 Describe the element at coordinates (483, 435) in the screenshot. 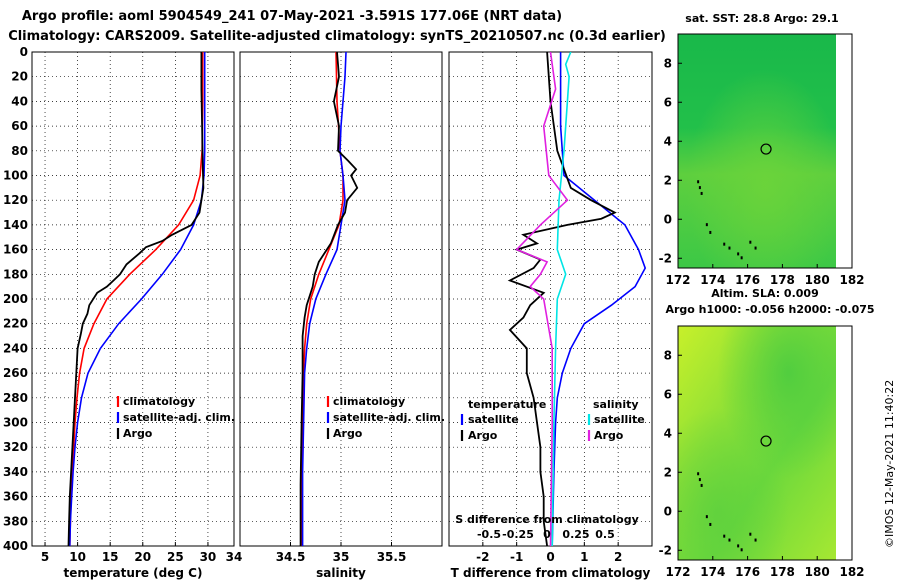

I see `diff-legend-left-label: Argo` at that location.